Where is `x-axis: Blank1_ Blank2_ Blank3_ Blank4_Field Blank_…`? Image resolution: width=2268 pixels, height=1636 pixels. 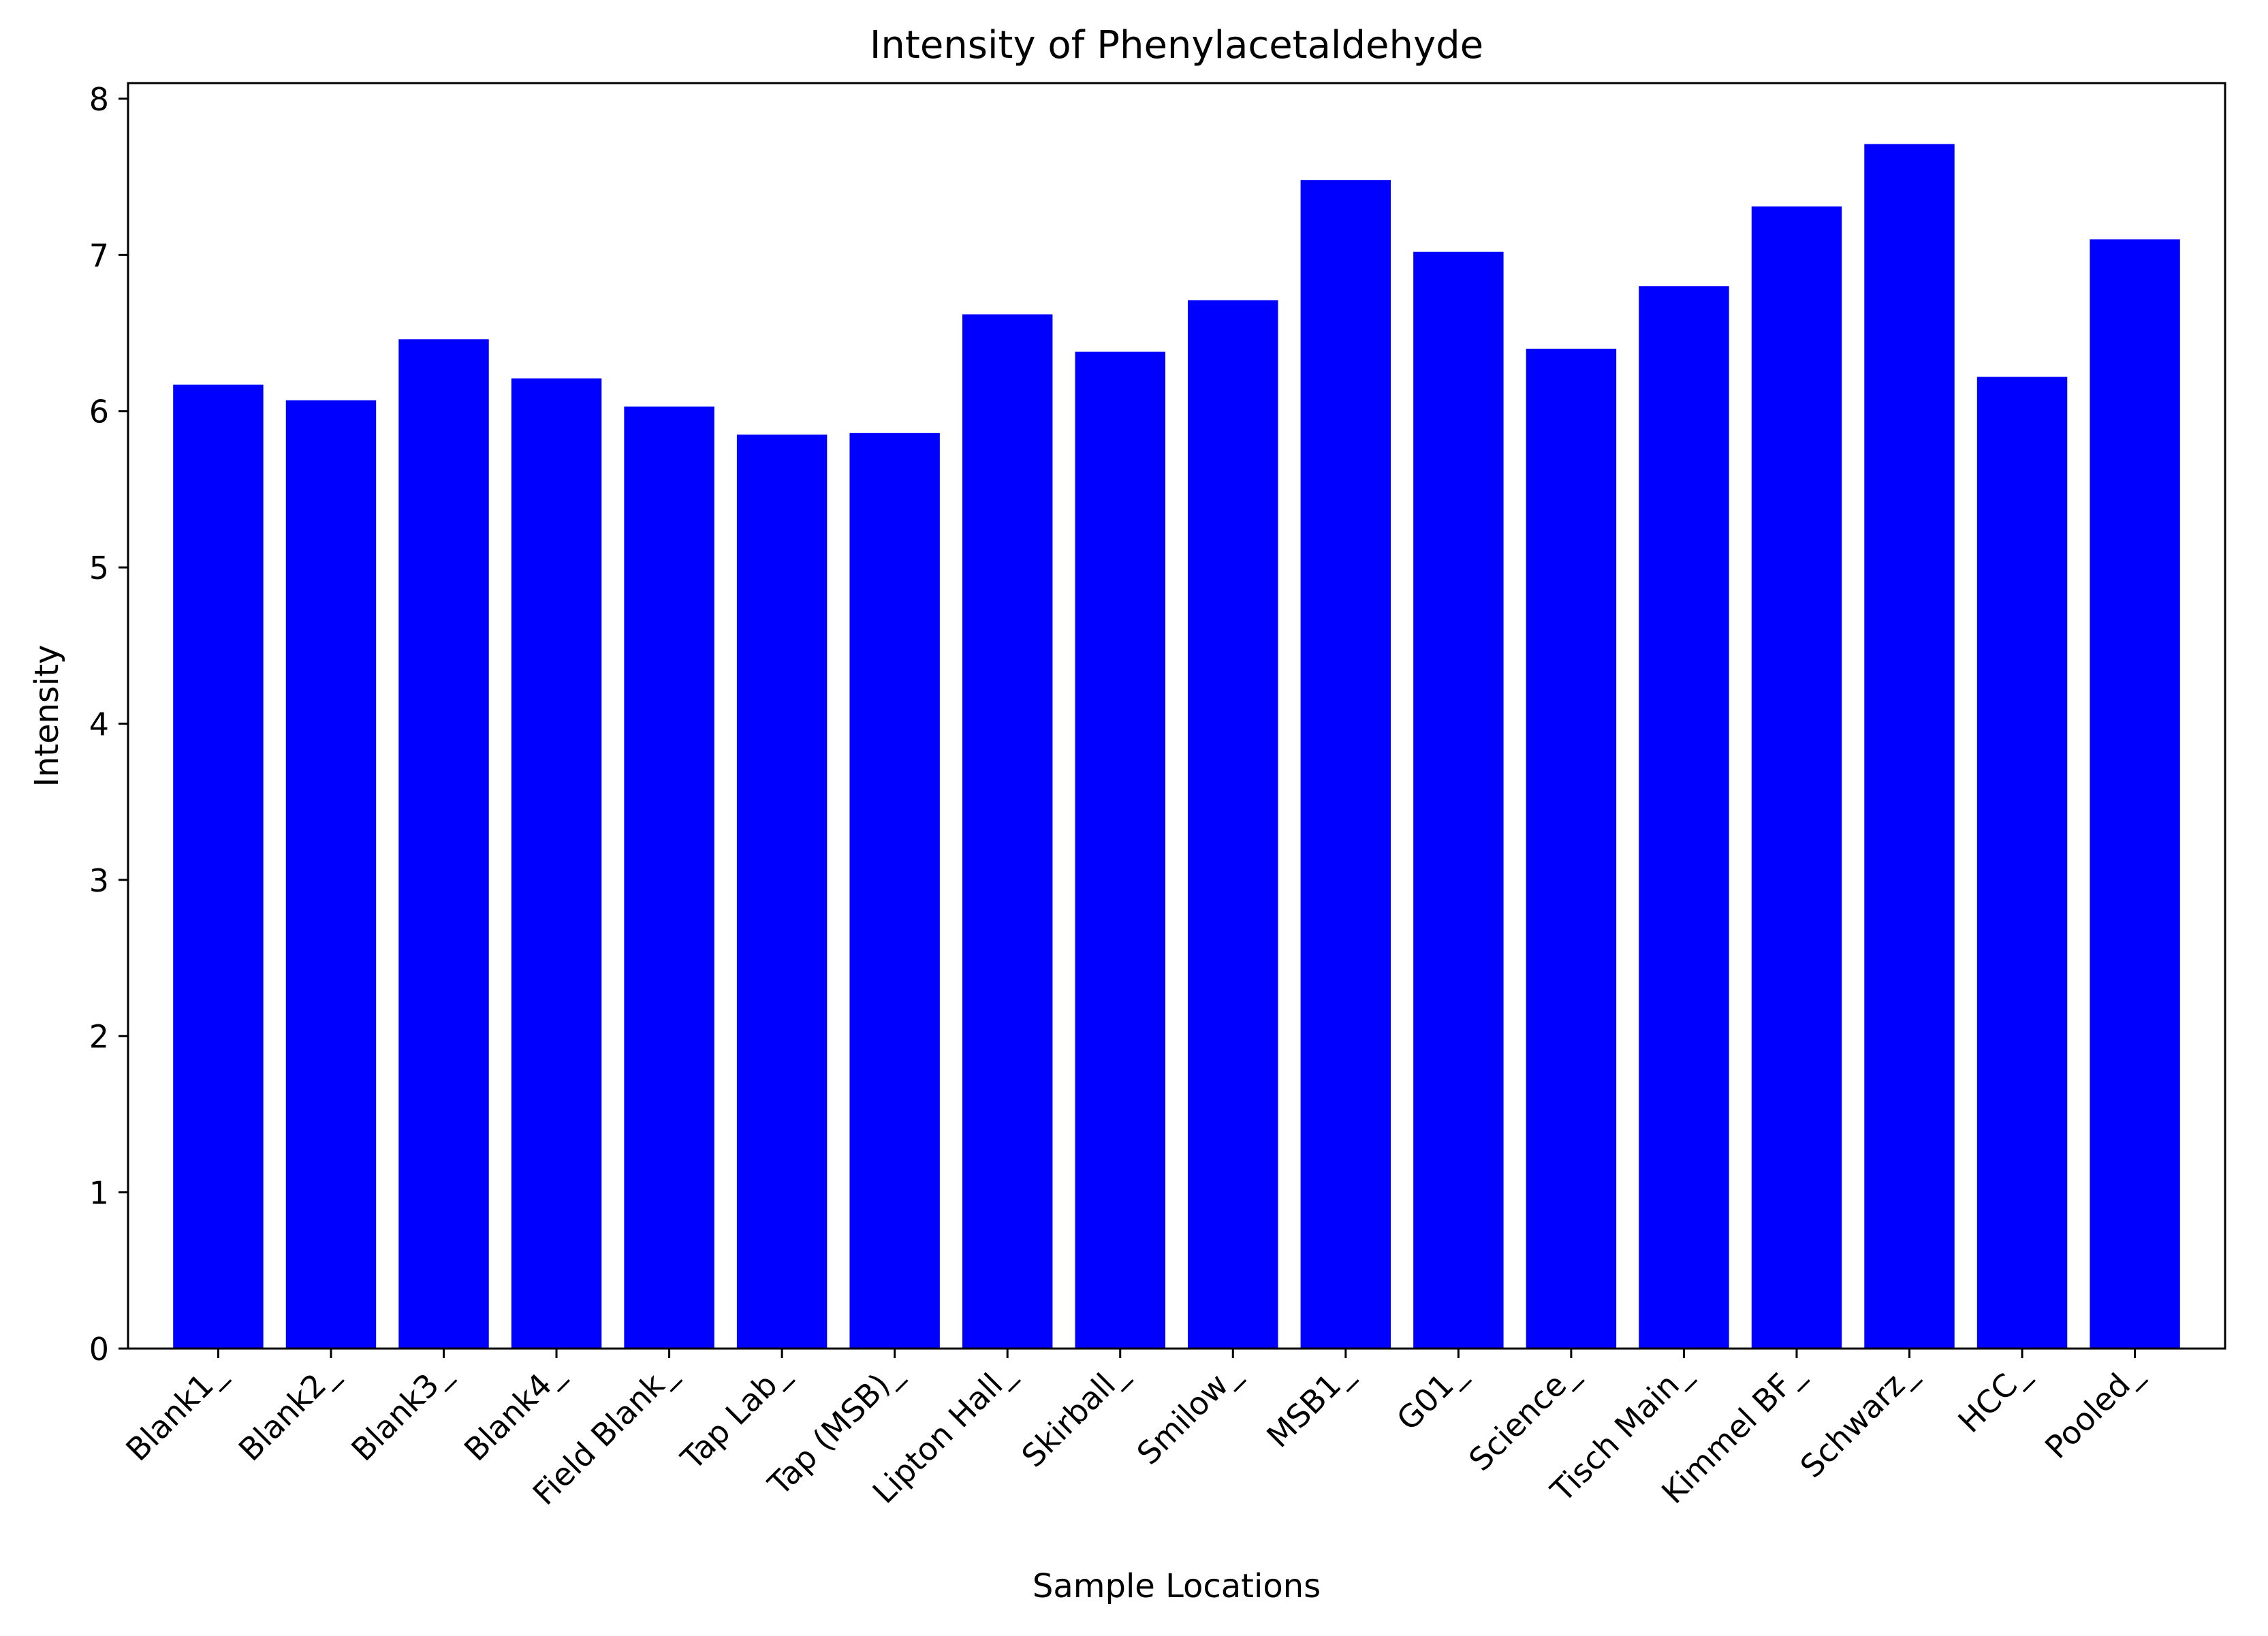
x-axis: Blank1_ Blank2_ Blank3_ Blank4_Field Blank_… is located at coordinates (1134, 1430).